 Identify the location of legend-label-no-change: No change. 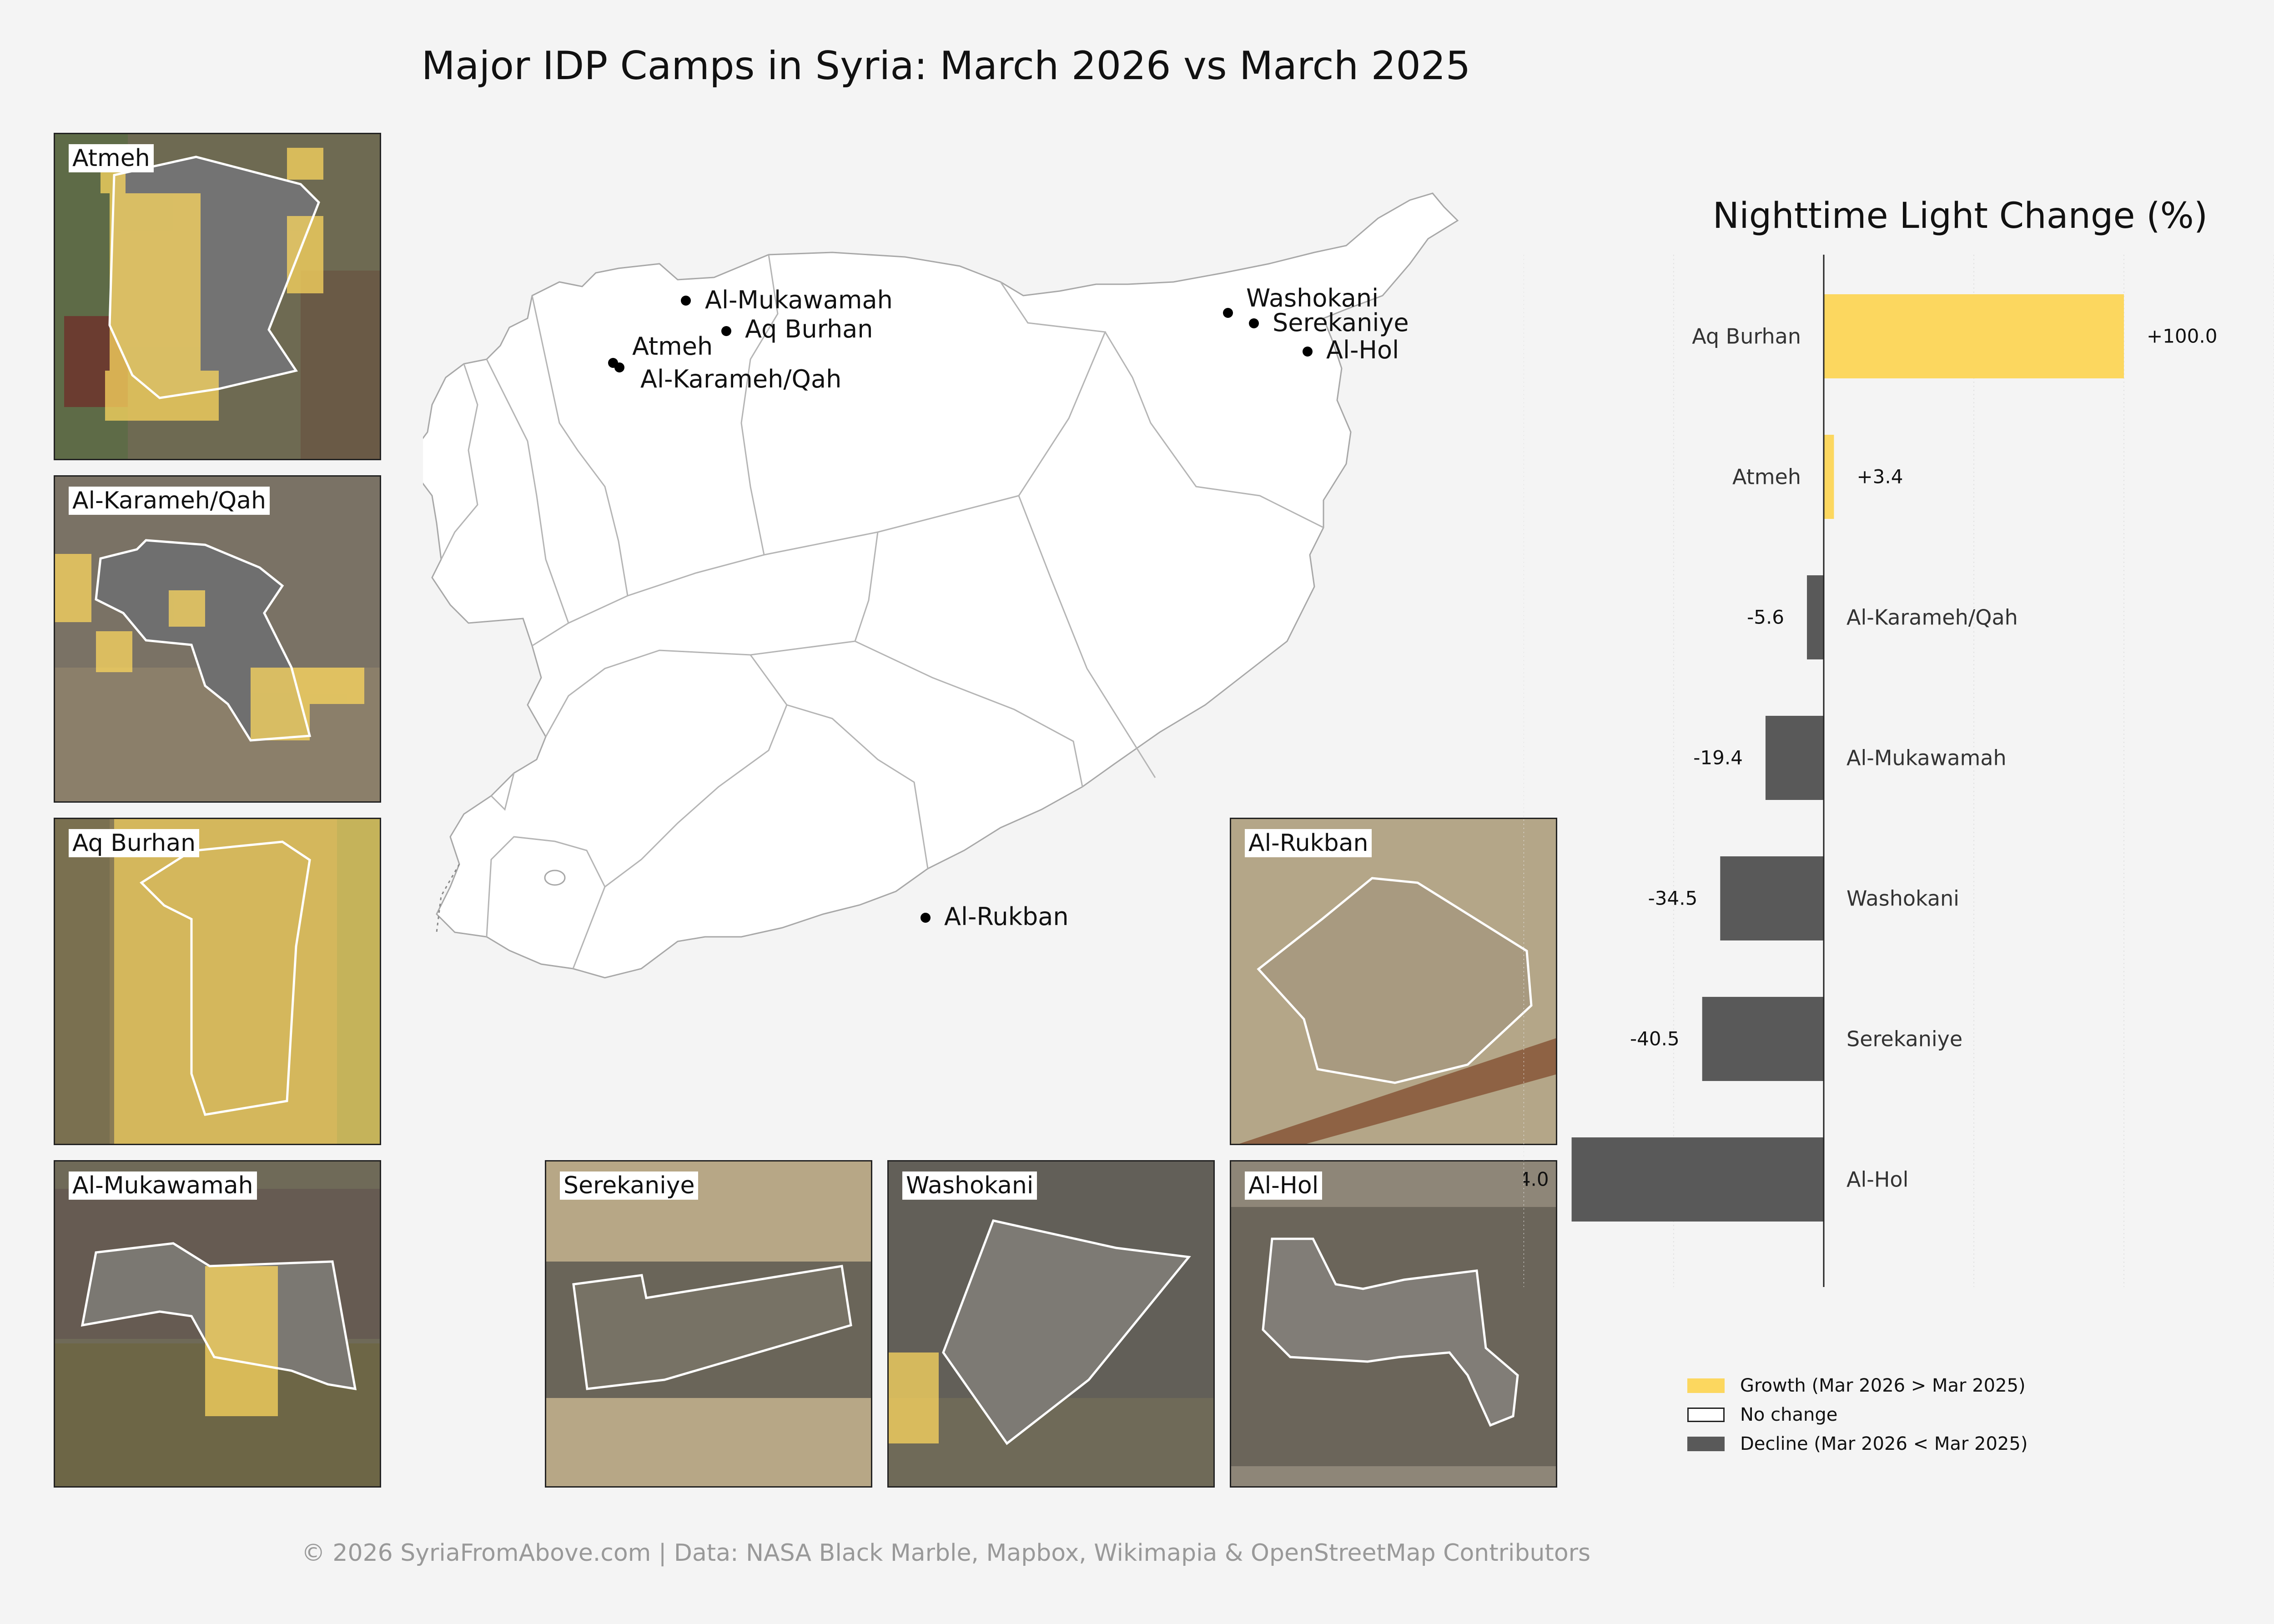
(1789, 1414).